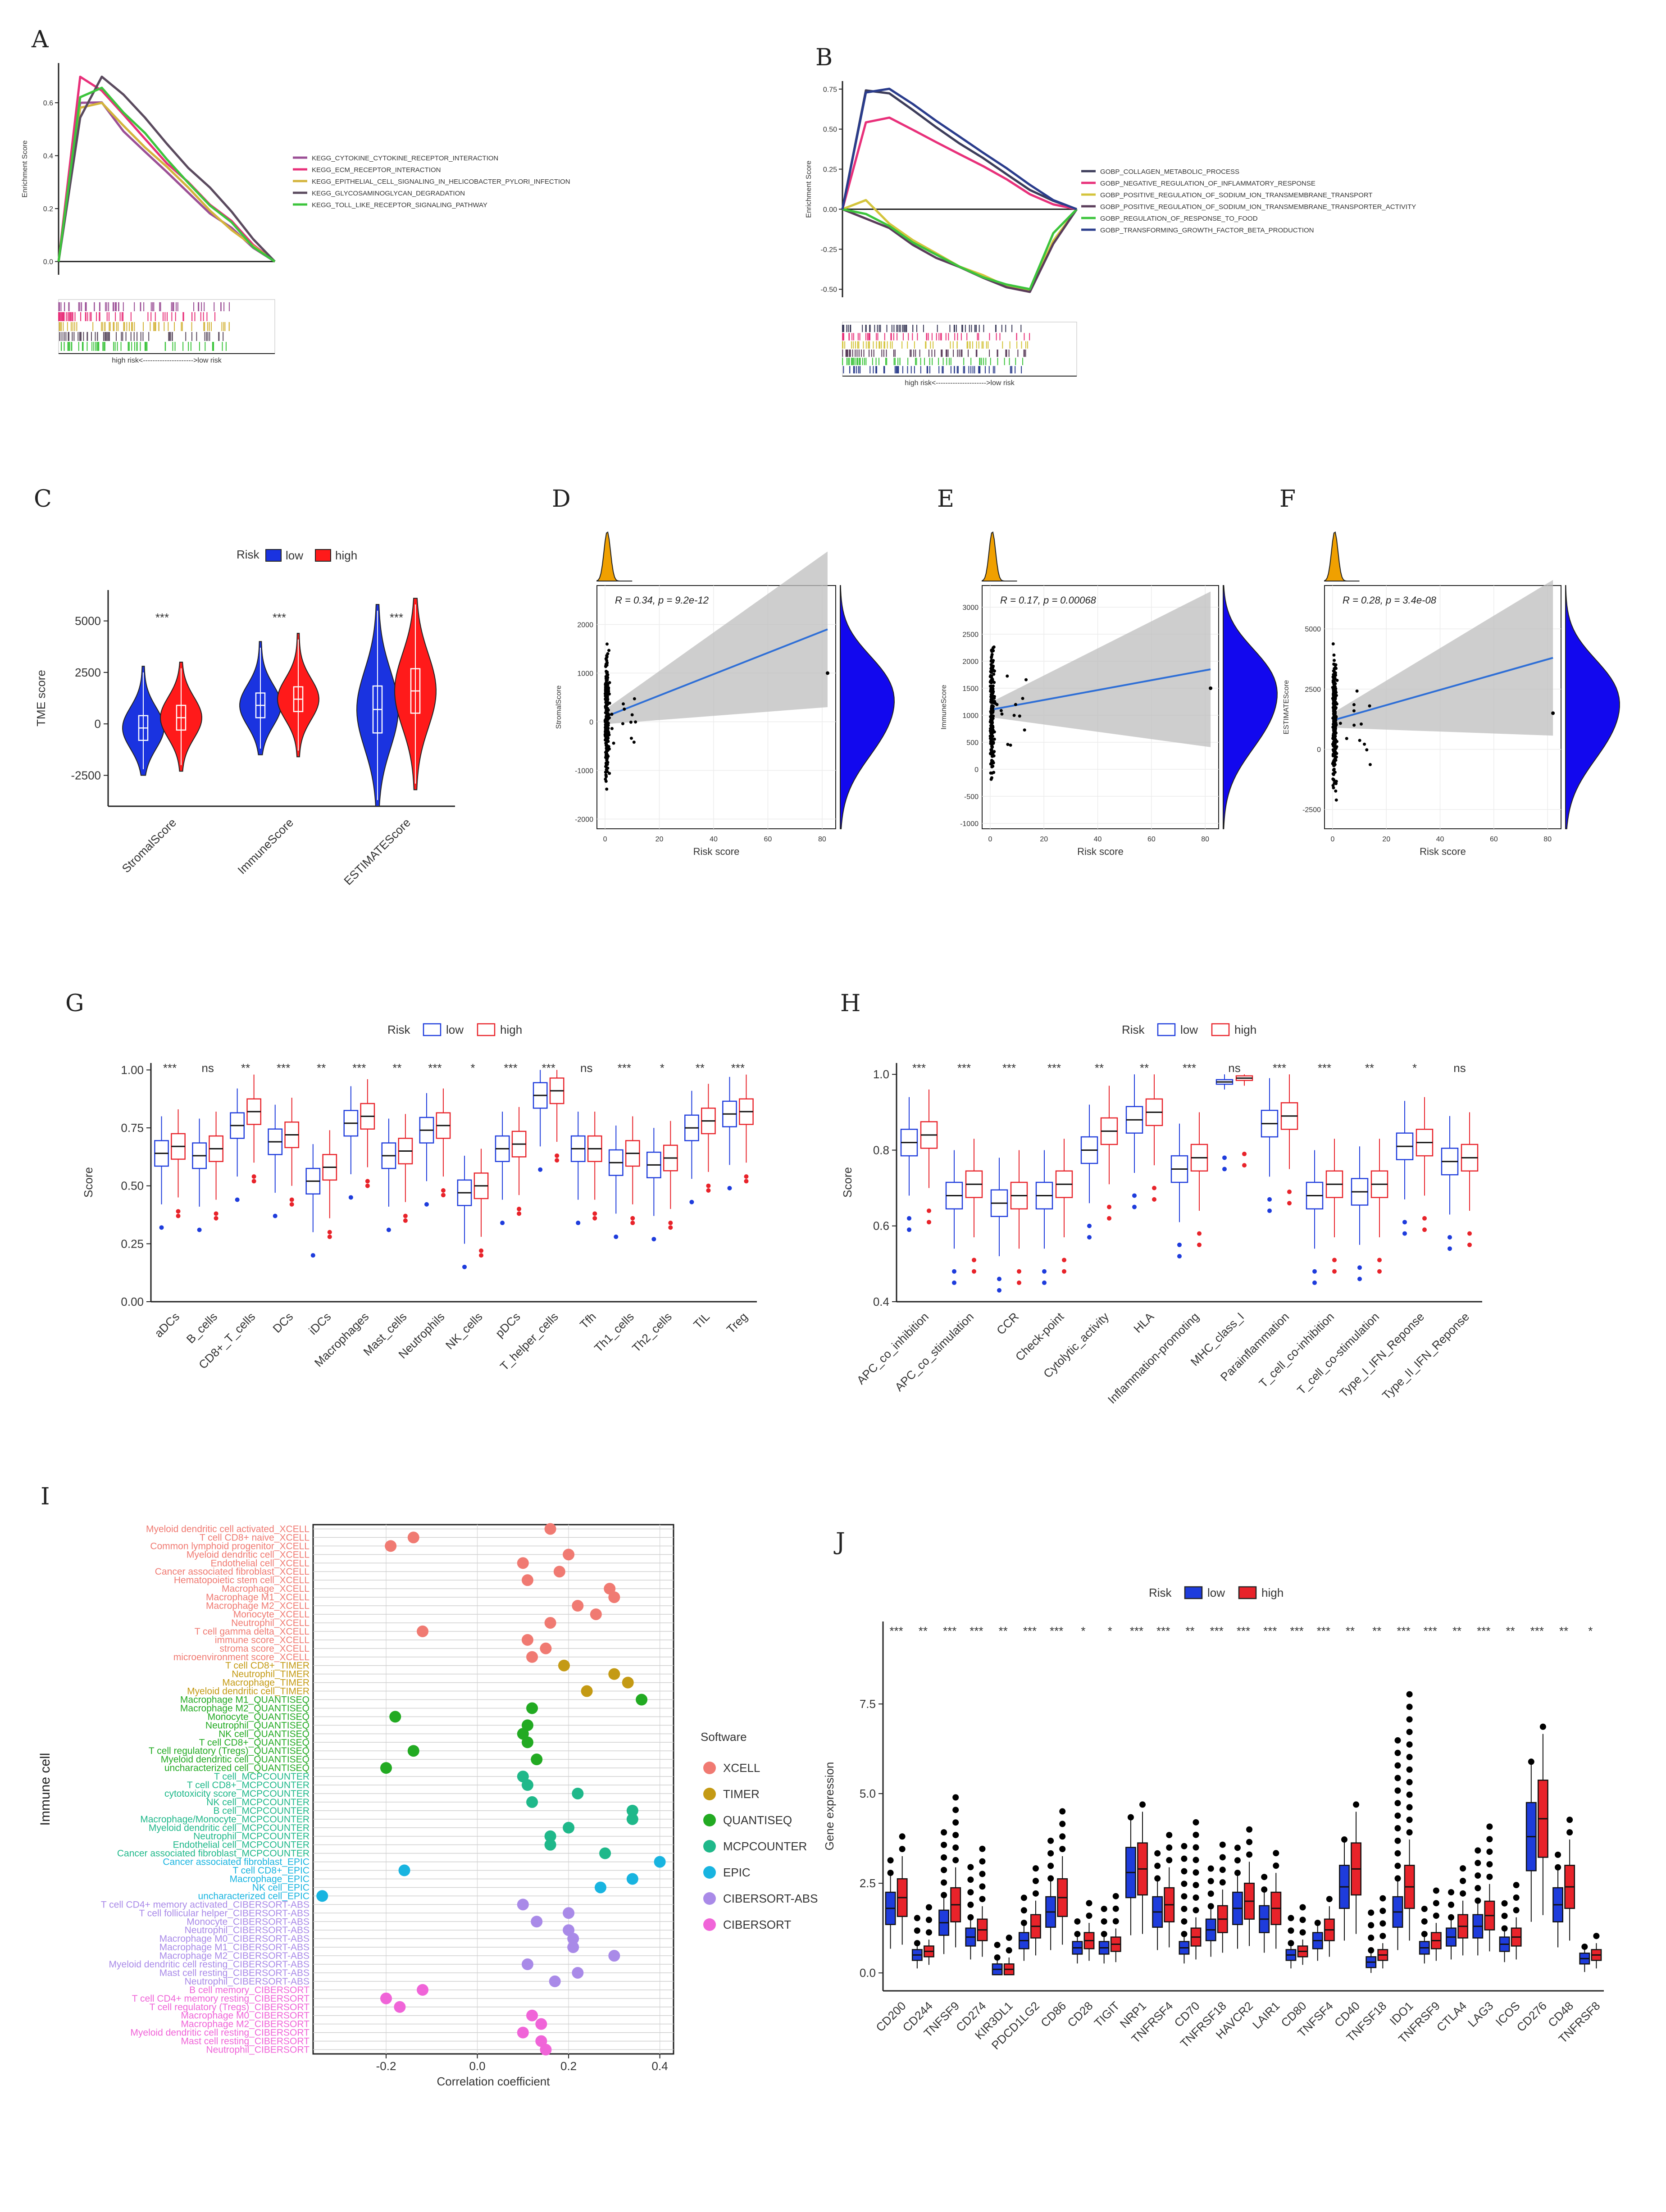 Image resolution: width=1666 pixels, height=2212 pixels. Describe the element at coordinates (386, 2066) in the screenshot. I see `x-tick-label: -0.2` at that location.